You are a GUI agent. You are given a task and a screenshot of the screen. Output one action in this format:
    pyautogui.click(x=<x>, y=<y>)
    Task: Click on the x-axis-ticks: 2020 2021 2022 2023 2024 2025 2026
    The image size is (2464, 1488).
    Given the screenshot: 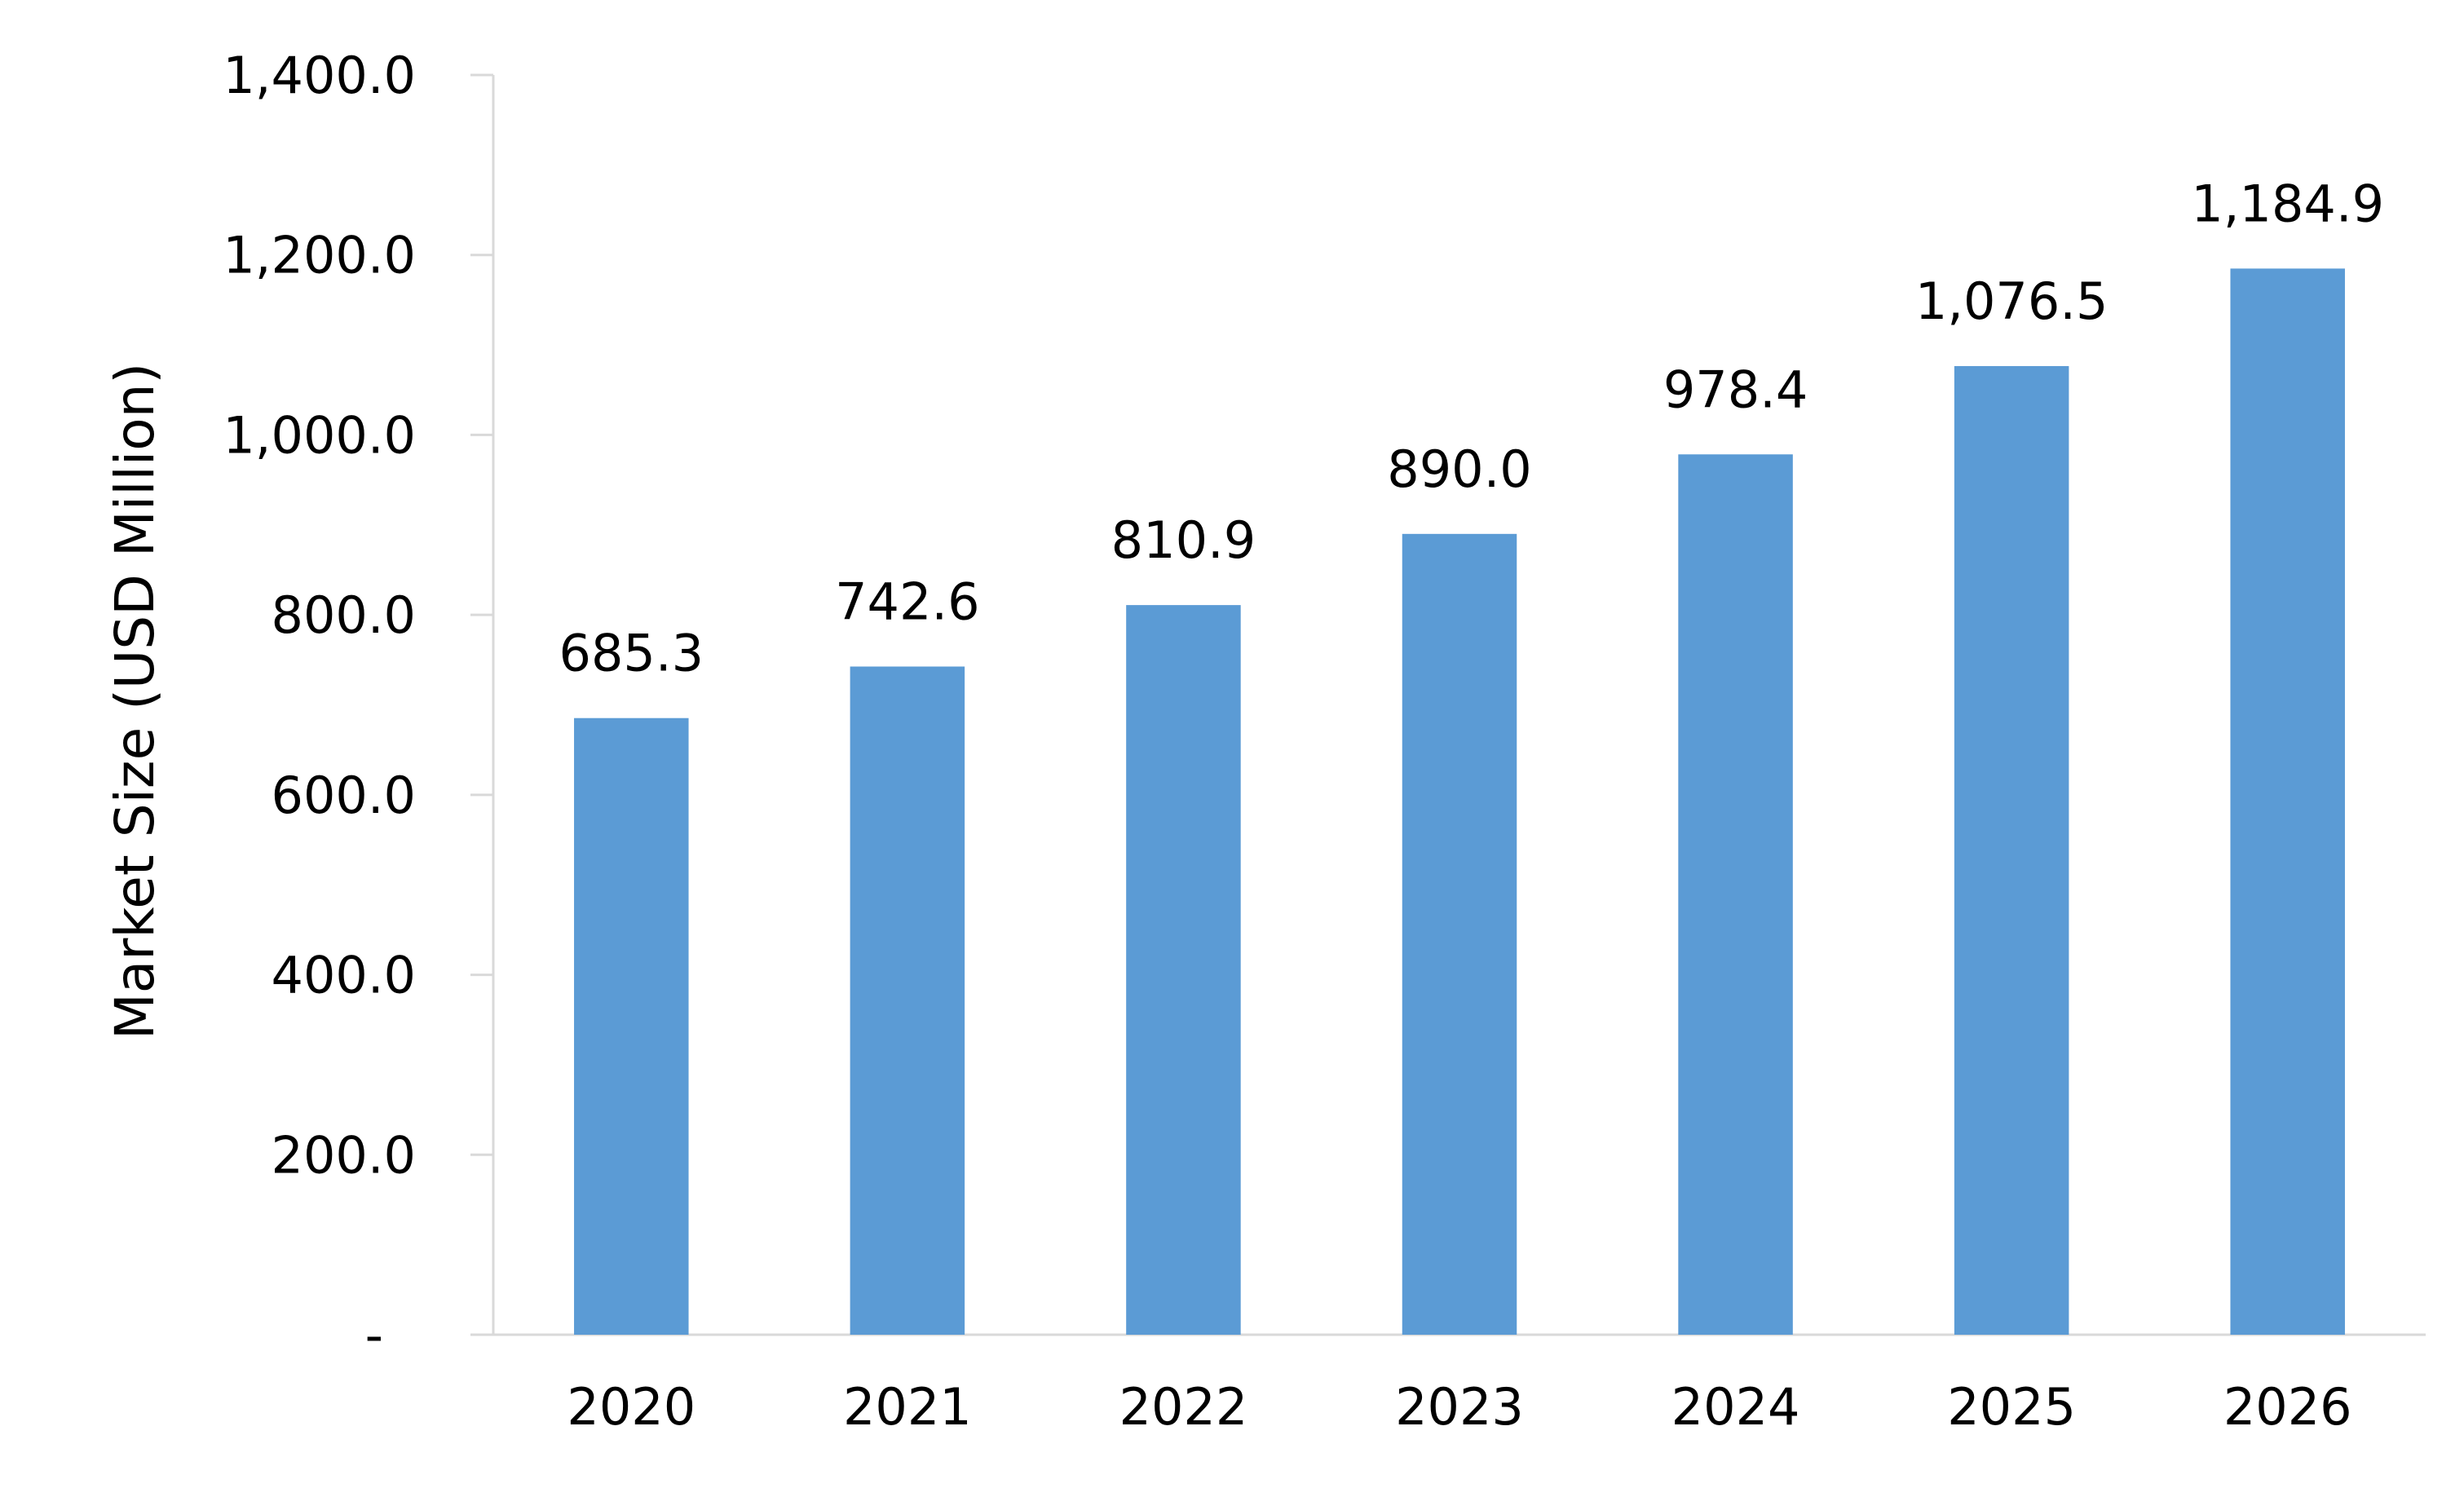 What is the action you would take?
    pyautogui.click(x=1459, y=1407)
    